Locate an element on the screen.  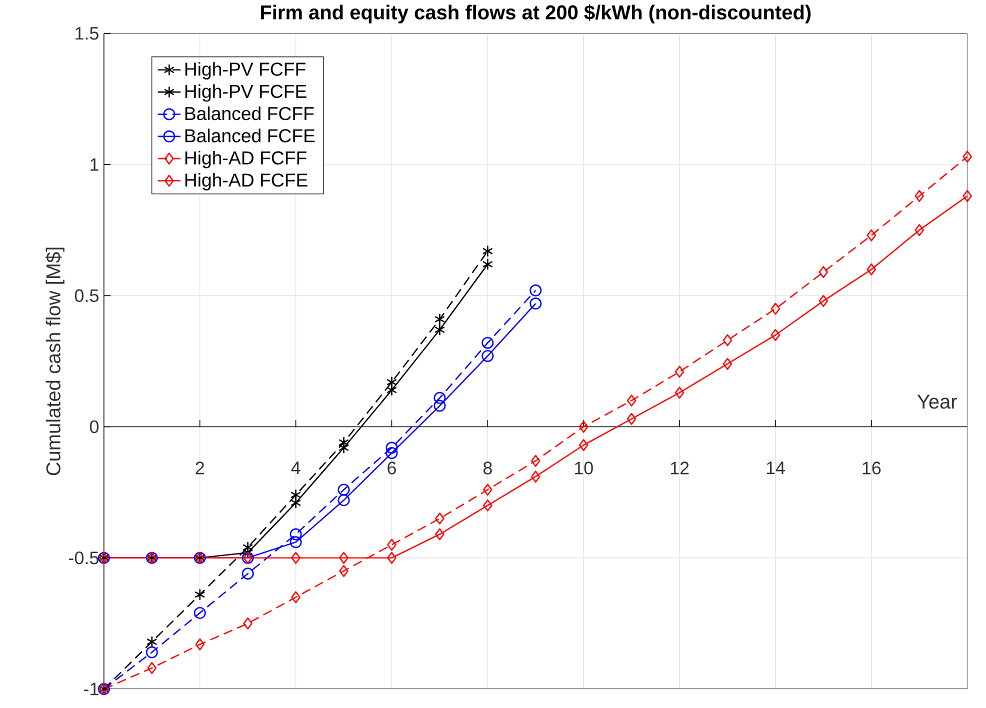
y-tick-label: 0 is located at coordinates (94, 427).